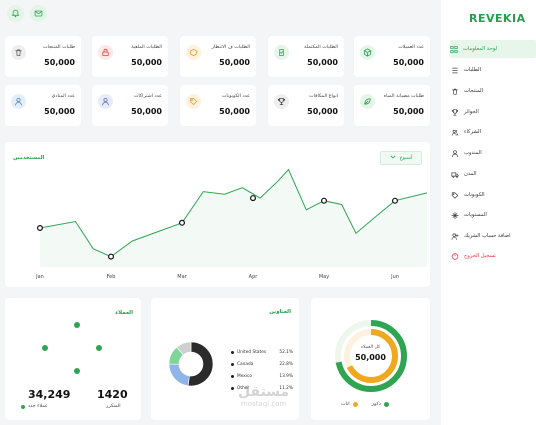 The width and height of the screenshot is (536, 425). What do you see at coordinates (321, 47) in the screenshot?
I see `stat-label: الطلبات المكتملة` at bounding box center [321, 47].